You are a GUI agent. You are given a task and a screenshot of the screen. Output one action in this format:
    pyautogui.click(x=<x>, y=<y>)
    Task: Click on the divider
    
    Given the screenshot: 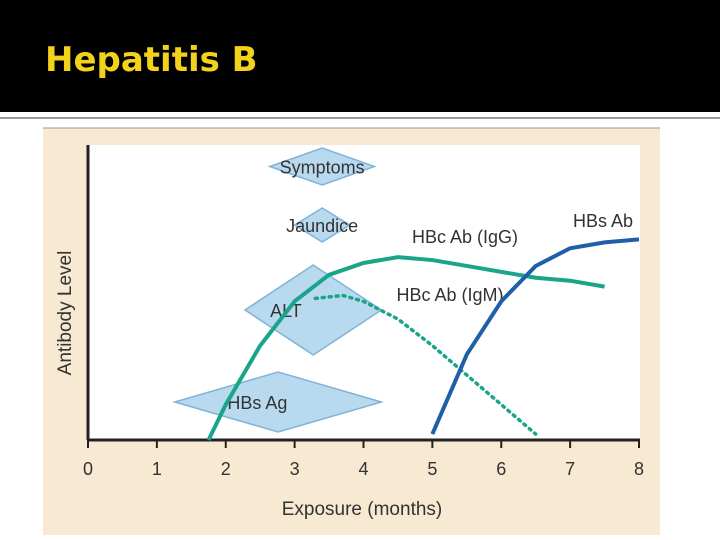 What is the action you would take?
    pyautogui.click(x=360, y=118)
    